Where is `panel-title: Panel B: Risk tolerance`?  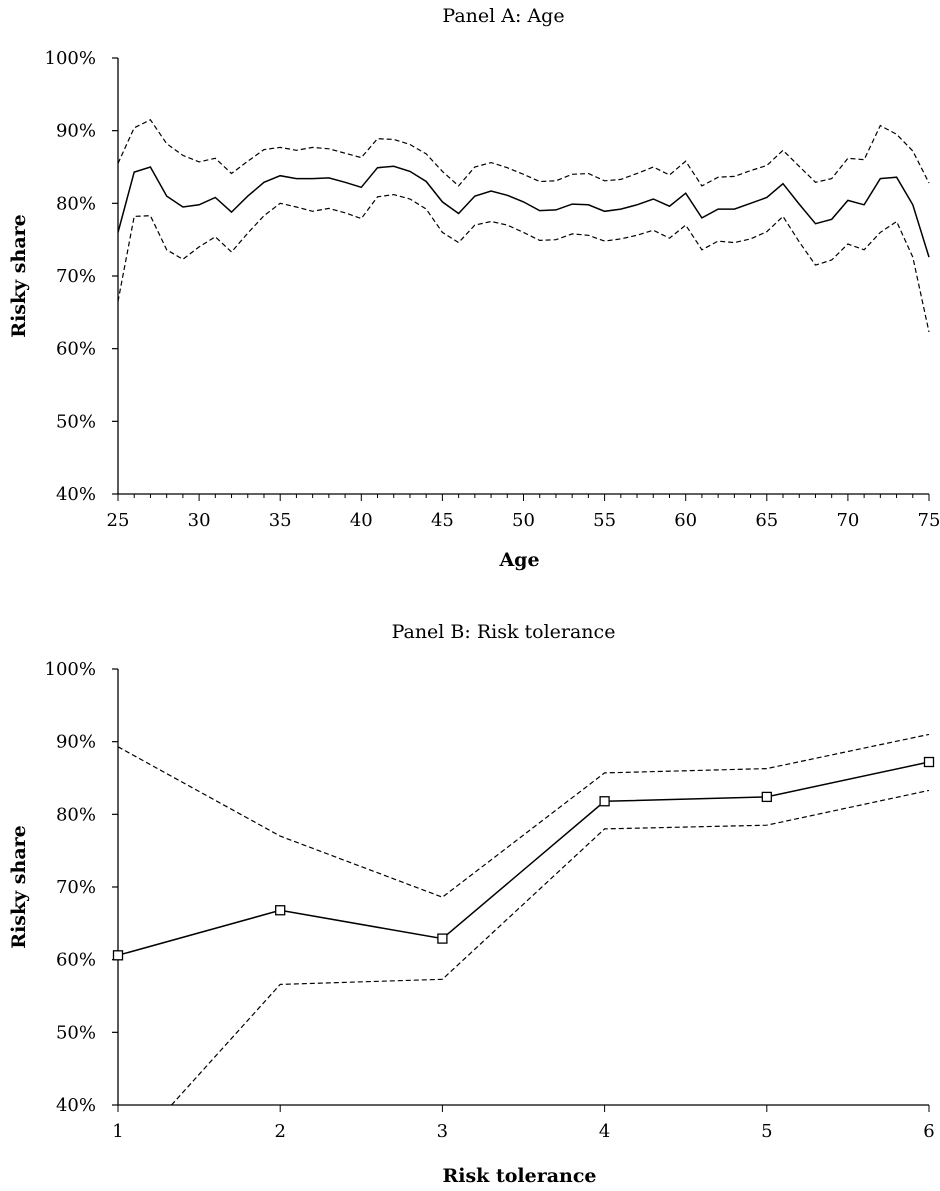
panel-title: Panel B: Risk tolerance is located at coordinates (504, 632).